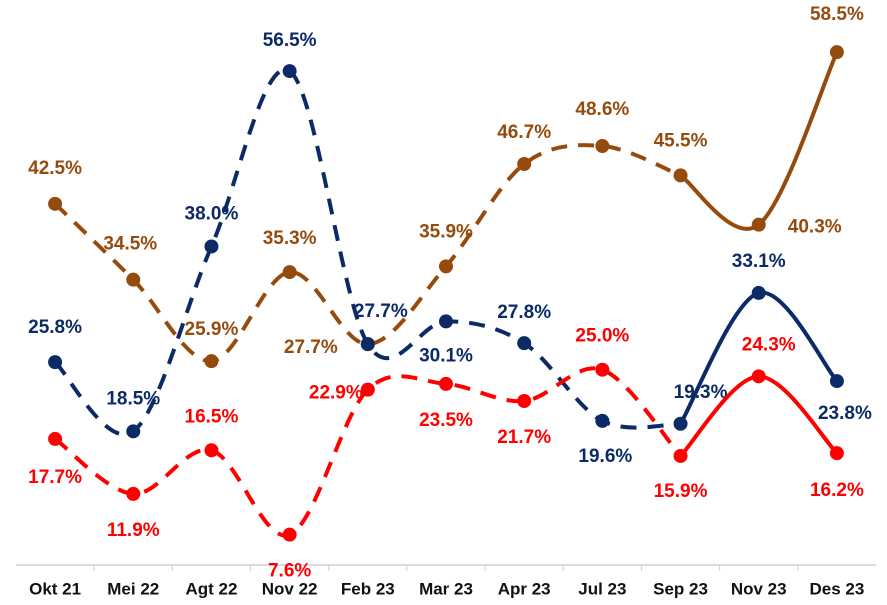  I want to click on data-label: 21.7%, so click(524, 437).